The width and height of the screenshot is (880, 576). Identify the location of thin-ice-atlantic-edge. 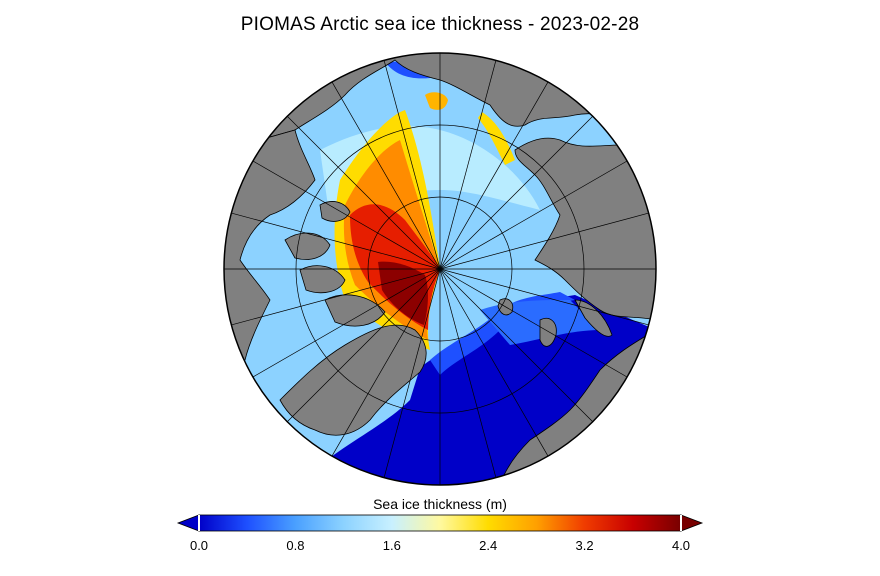
(502, 333).